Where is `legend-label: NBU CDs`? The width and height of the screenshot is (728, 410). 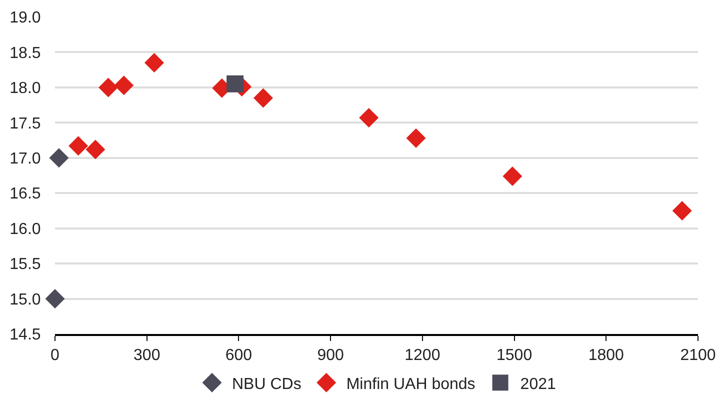
legend-label: NBU CDs is located at coordinates (267, 384).